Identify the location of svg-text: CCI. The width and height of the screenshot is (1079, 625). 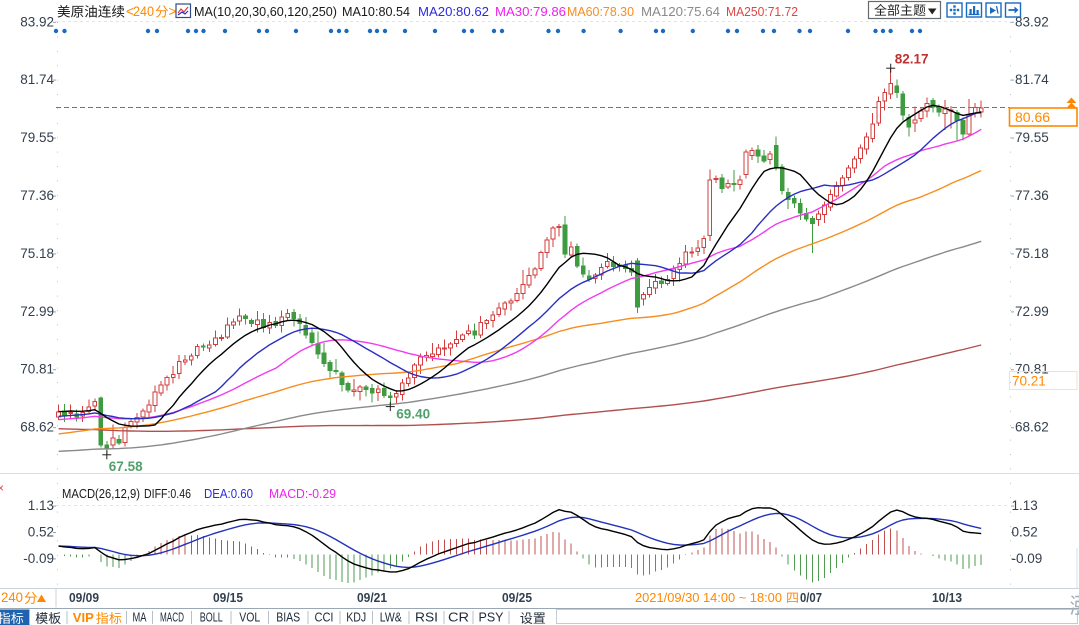
(324, 617).